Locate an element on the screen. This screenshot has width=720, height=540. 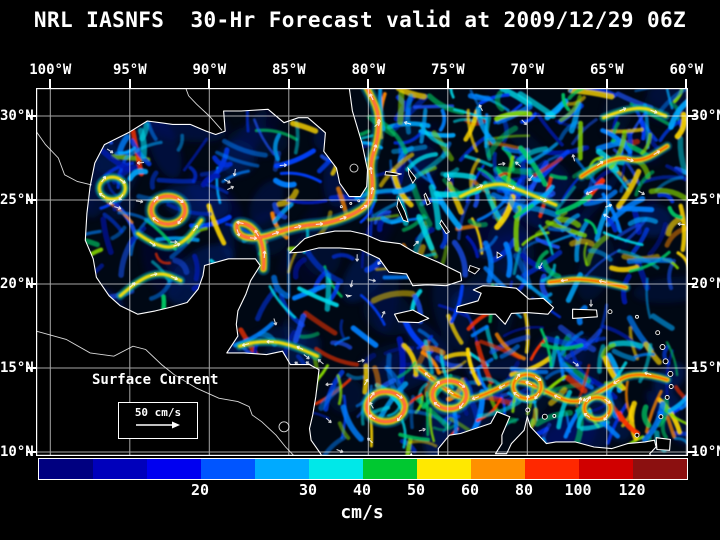
lat-label-right: 10°N is located at coordinates (705, 452).